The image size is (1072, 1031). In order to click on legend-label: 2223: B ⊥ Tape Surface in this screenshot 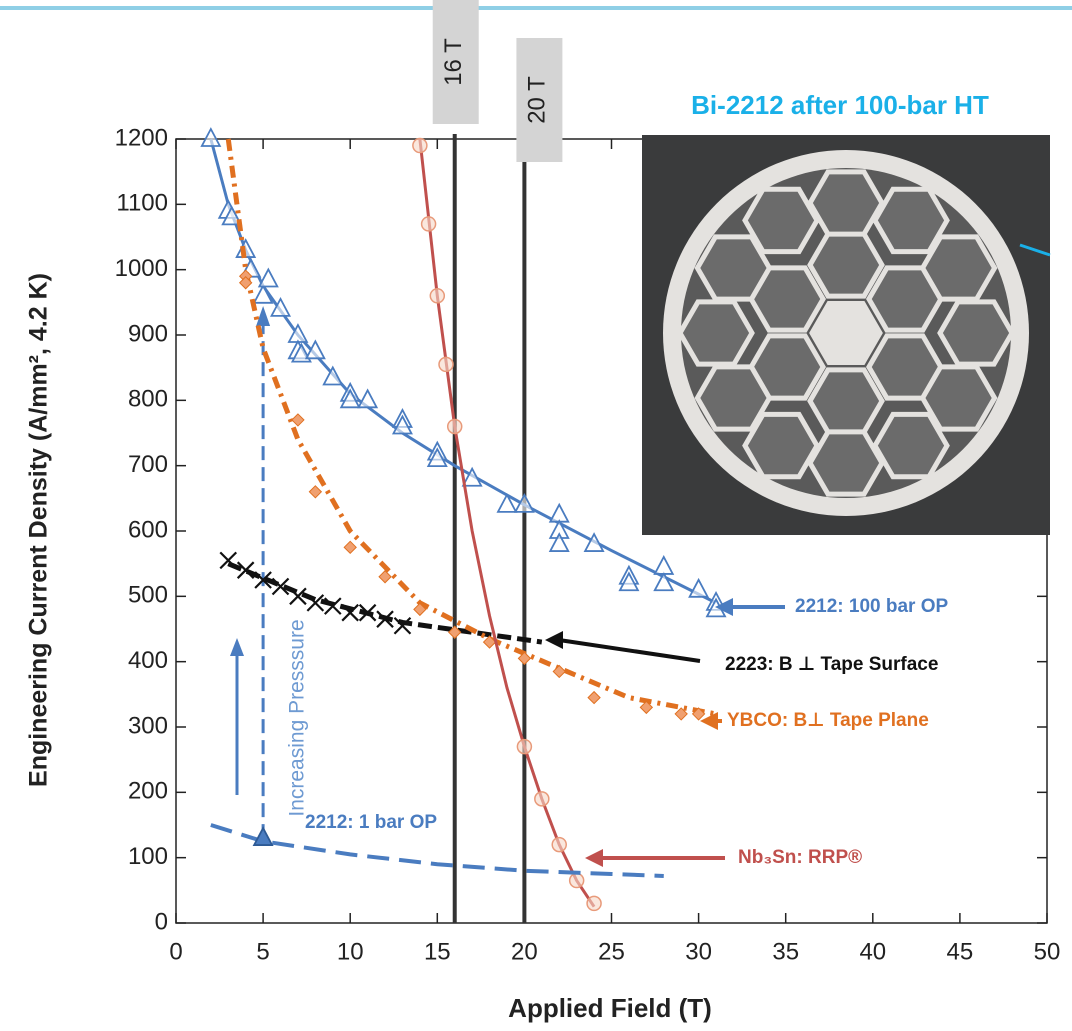, I will do `click(831, 664)`.